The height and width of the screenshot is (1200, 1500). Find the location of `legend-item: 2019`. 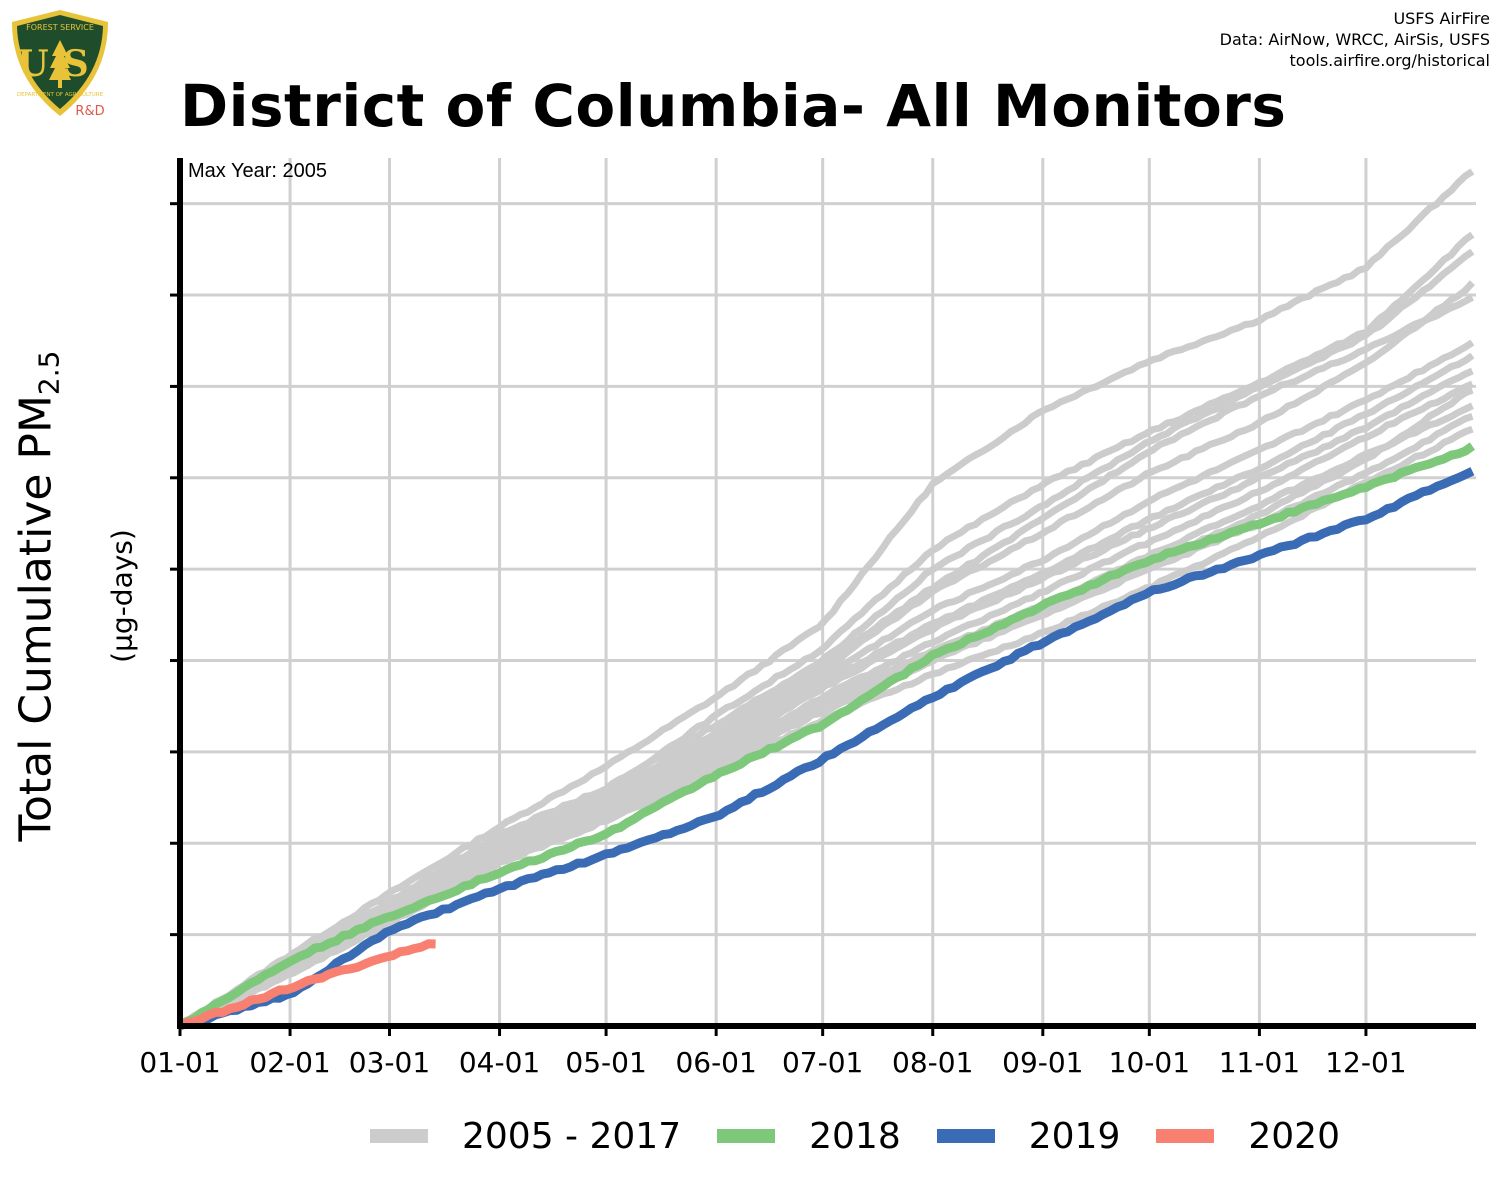

legend-item: 2019 is located at coordinates (1028, 1136).